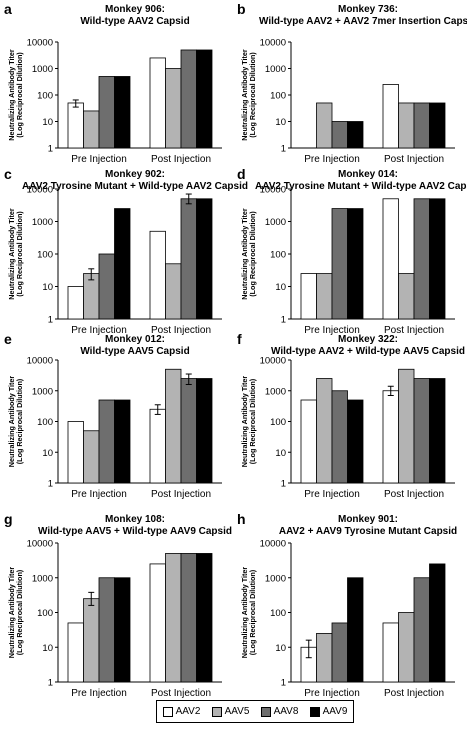 Image resolution: width=467 pixels, height=750 pixels. What do you see at coordinates (134, 21) in the screenshot?
I see `panel-subtitle: Wild-type AAV2 Capsid` at bounding box center [134, 21].